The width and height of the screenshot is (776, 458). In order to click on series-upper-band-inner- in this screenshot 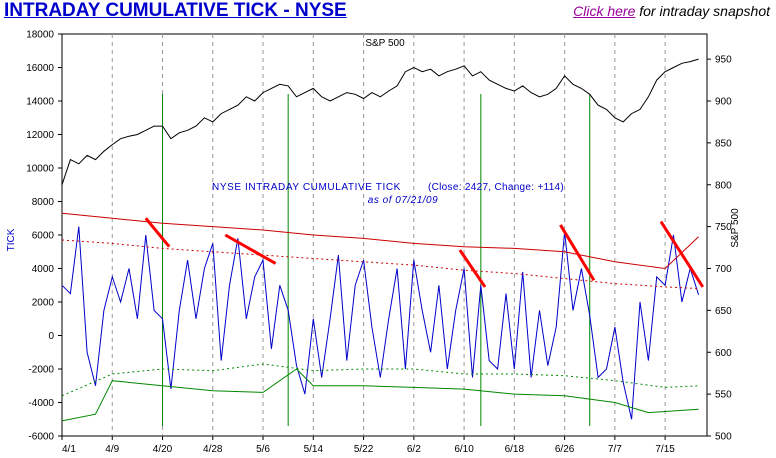, I will do `click(380, 264)`.